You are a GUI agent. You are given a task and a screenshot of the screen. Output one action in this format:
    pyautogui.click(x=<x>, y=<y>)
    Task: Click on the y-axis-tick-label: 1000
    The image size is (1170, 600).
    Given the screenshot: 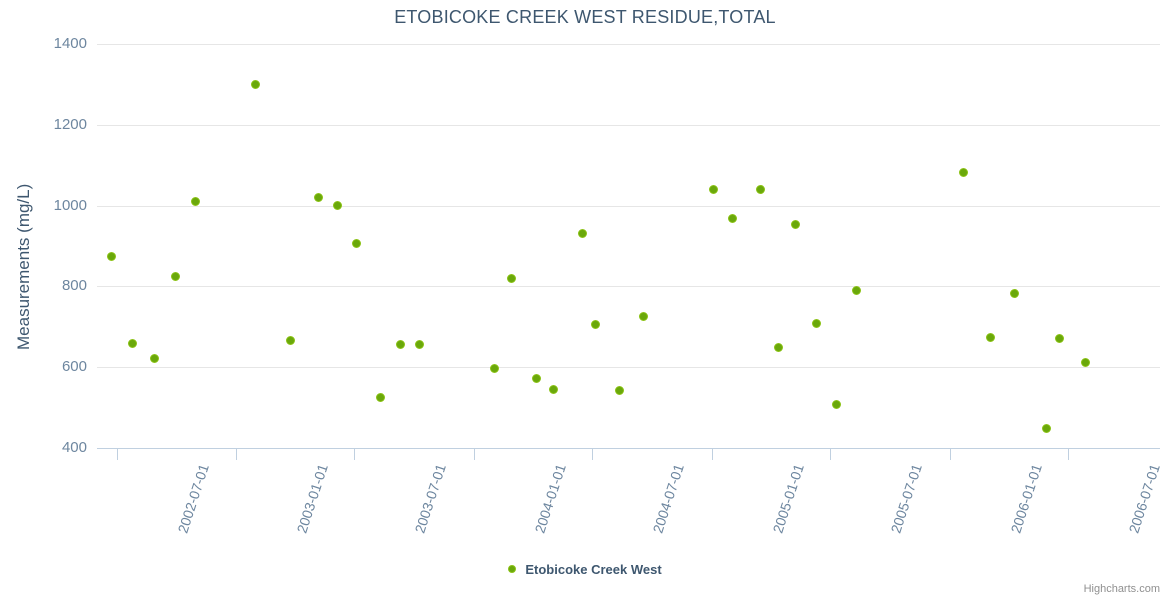 What is the action you would take?
    pyautogui.click(x=70, y=205)
    